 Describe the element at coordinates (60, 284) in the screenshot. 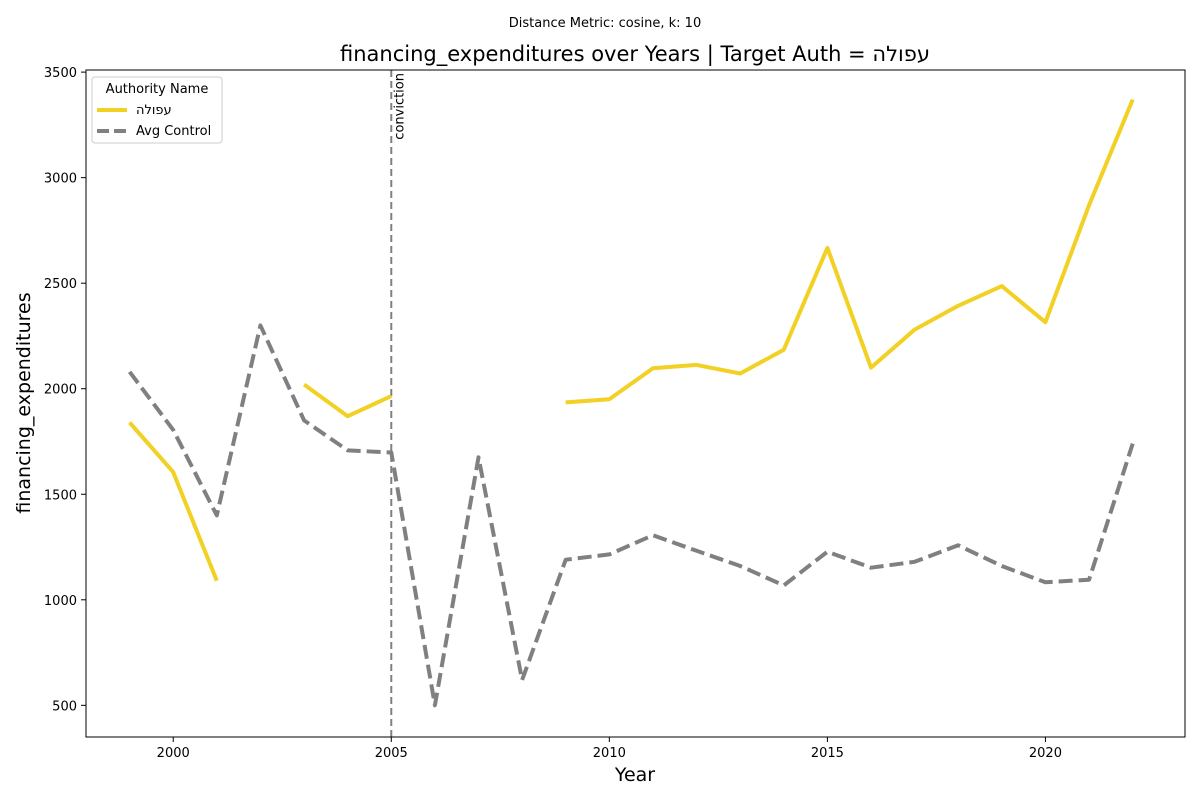

I see `y-tick-label: 2500` at that location.